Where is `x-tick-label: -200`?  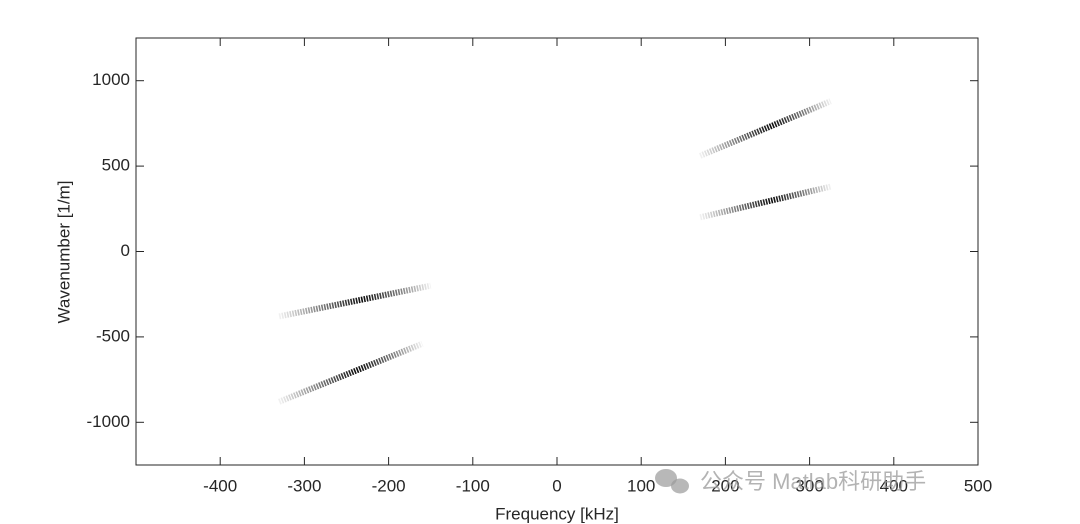
x-tick-label: -200 is located at coordinates (389, 485).